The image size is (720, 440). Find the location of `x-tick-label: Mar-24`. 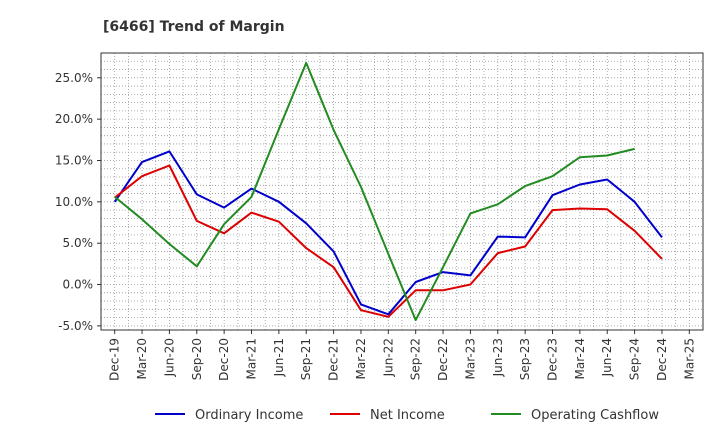

x-tick-label: Mar-24 is located at coordinates (580, 358).